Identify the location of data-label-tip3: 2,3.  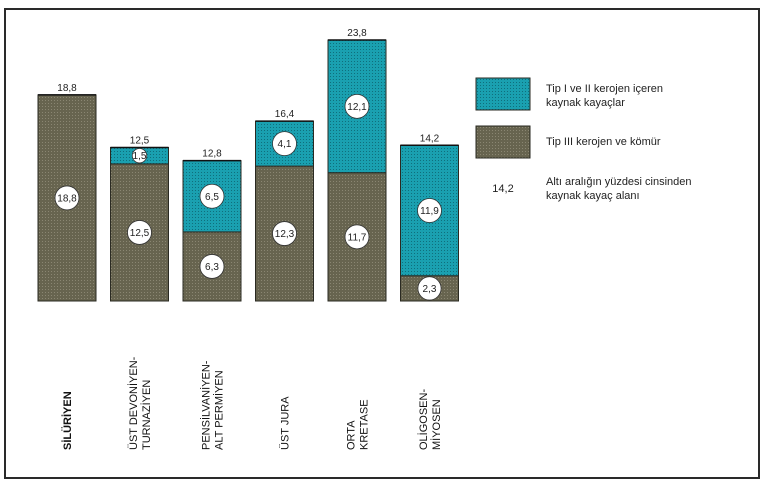
(430, 289).